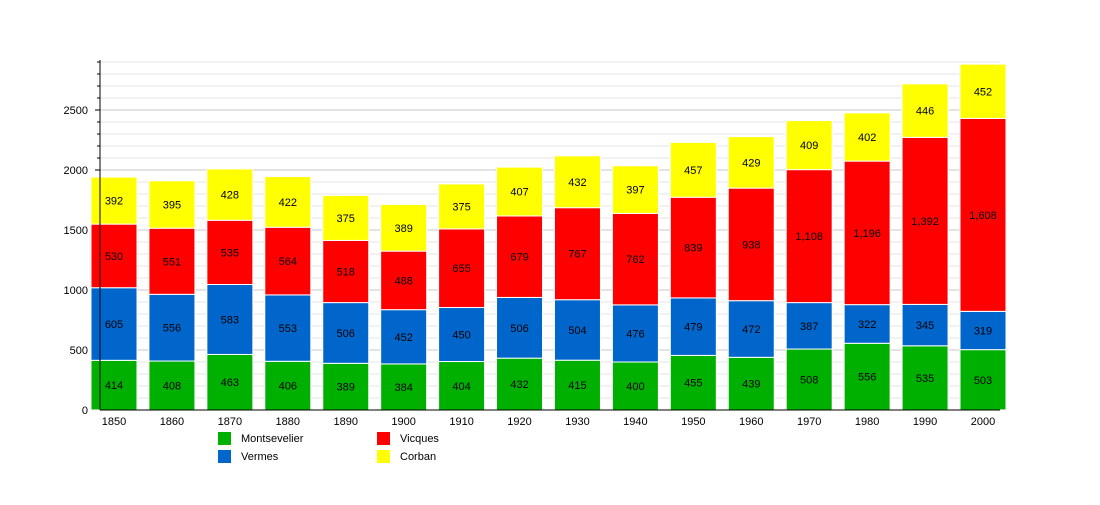 Image resolution: width=1100 pixels, height=505 pixels. I want to click on data-label: 450, so click(461, 336).